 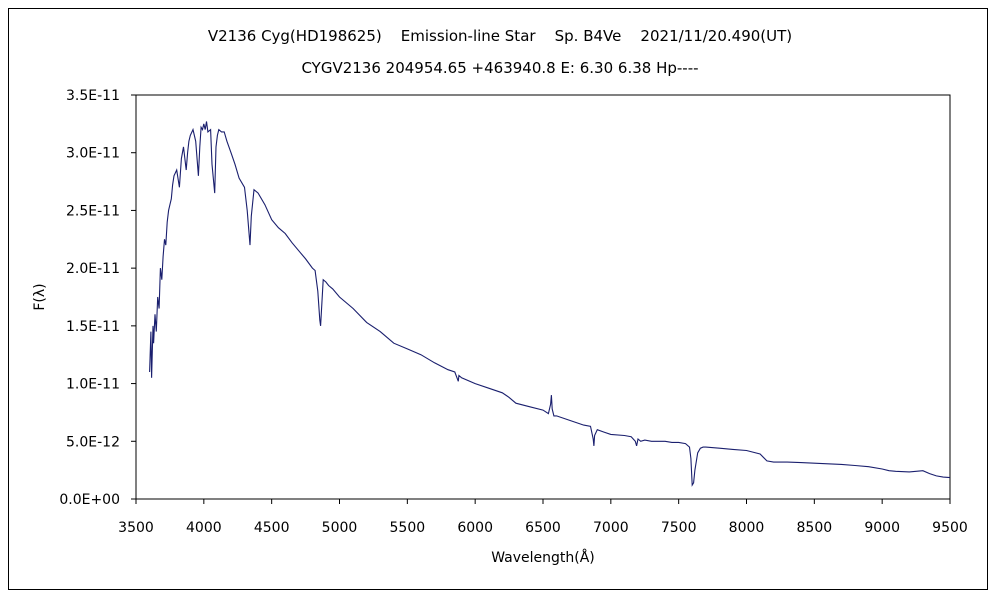 I want to click on x-tick-label: 5500, so click(x=408, y=528).